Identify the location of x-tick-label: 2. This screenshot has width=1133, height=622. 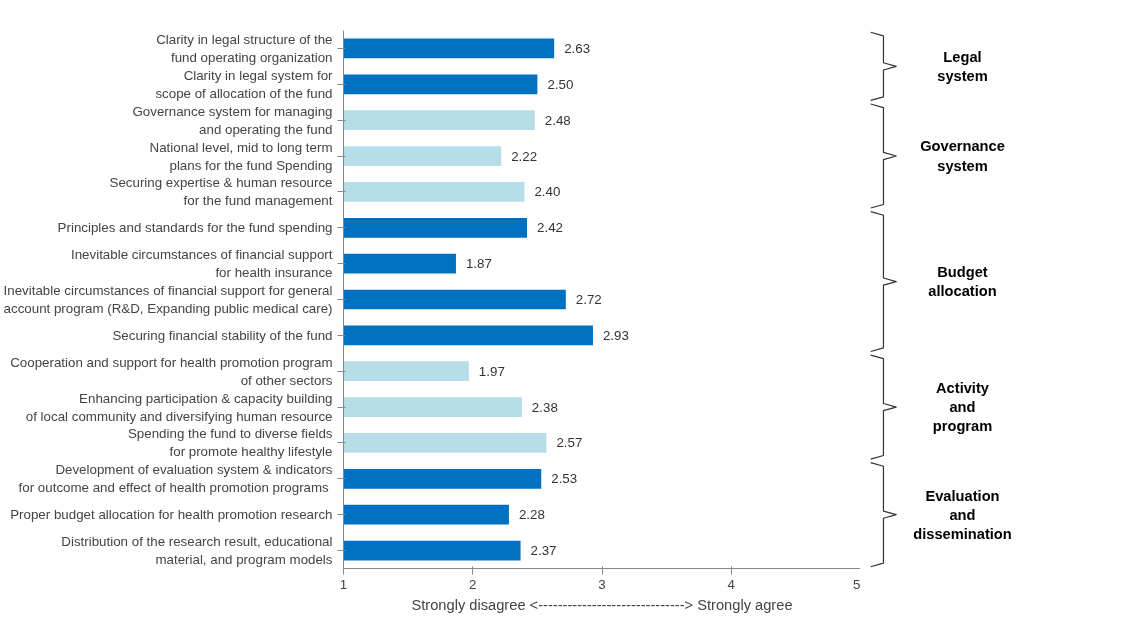
(473, 584).